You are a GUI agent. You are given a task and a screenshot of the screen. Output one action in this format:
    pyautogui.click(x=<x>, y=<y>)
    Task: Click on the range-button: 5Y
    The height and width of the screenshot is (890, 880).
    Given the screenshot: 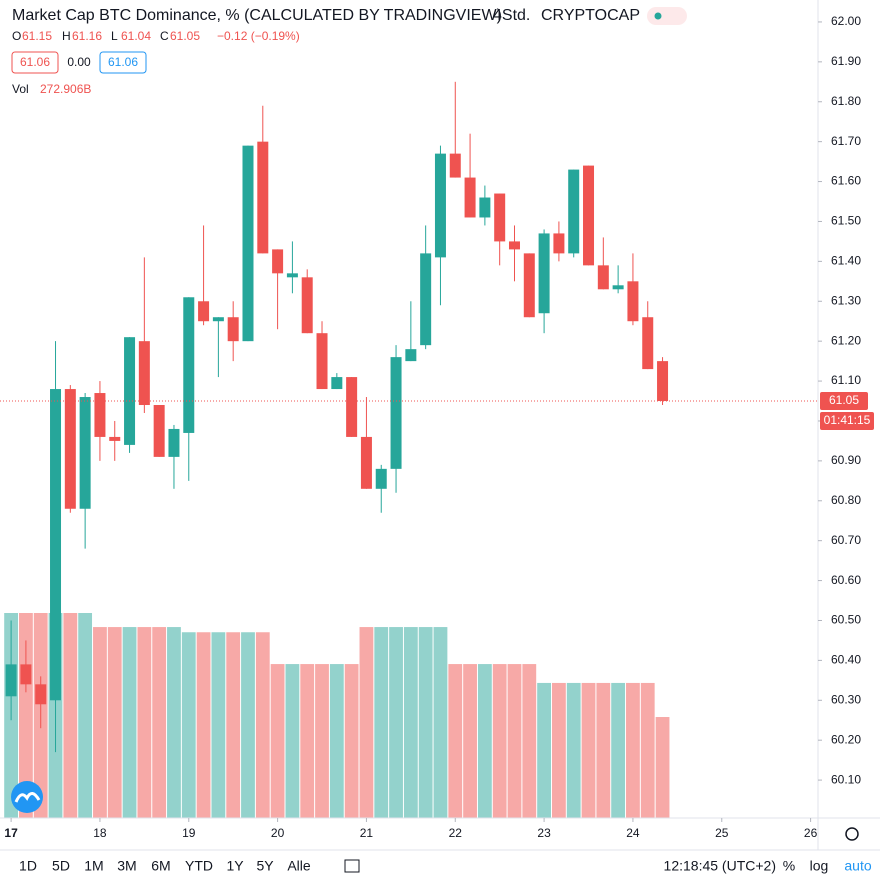 What is the action you would take?
    pyautogui.click(x=265, y=866)
    